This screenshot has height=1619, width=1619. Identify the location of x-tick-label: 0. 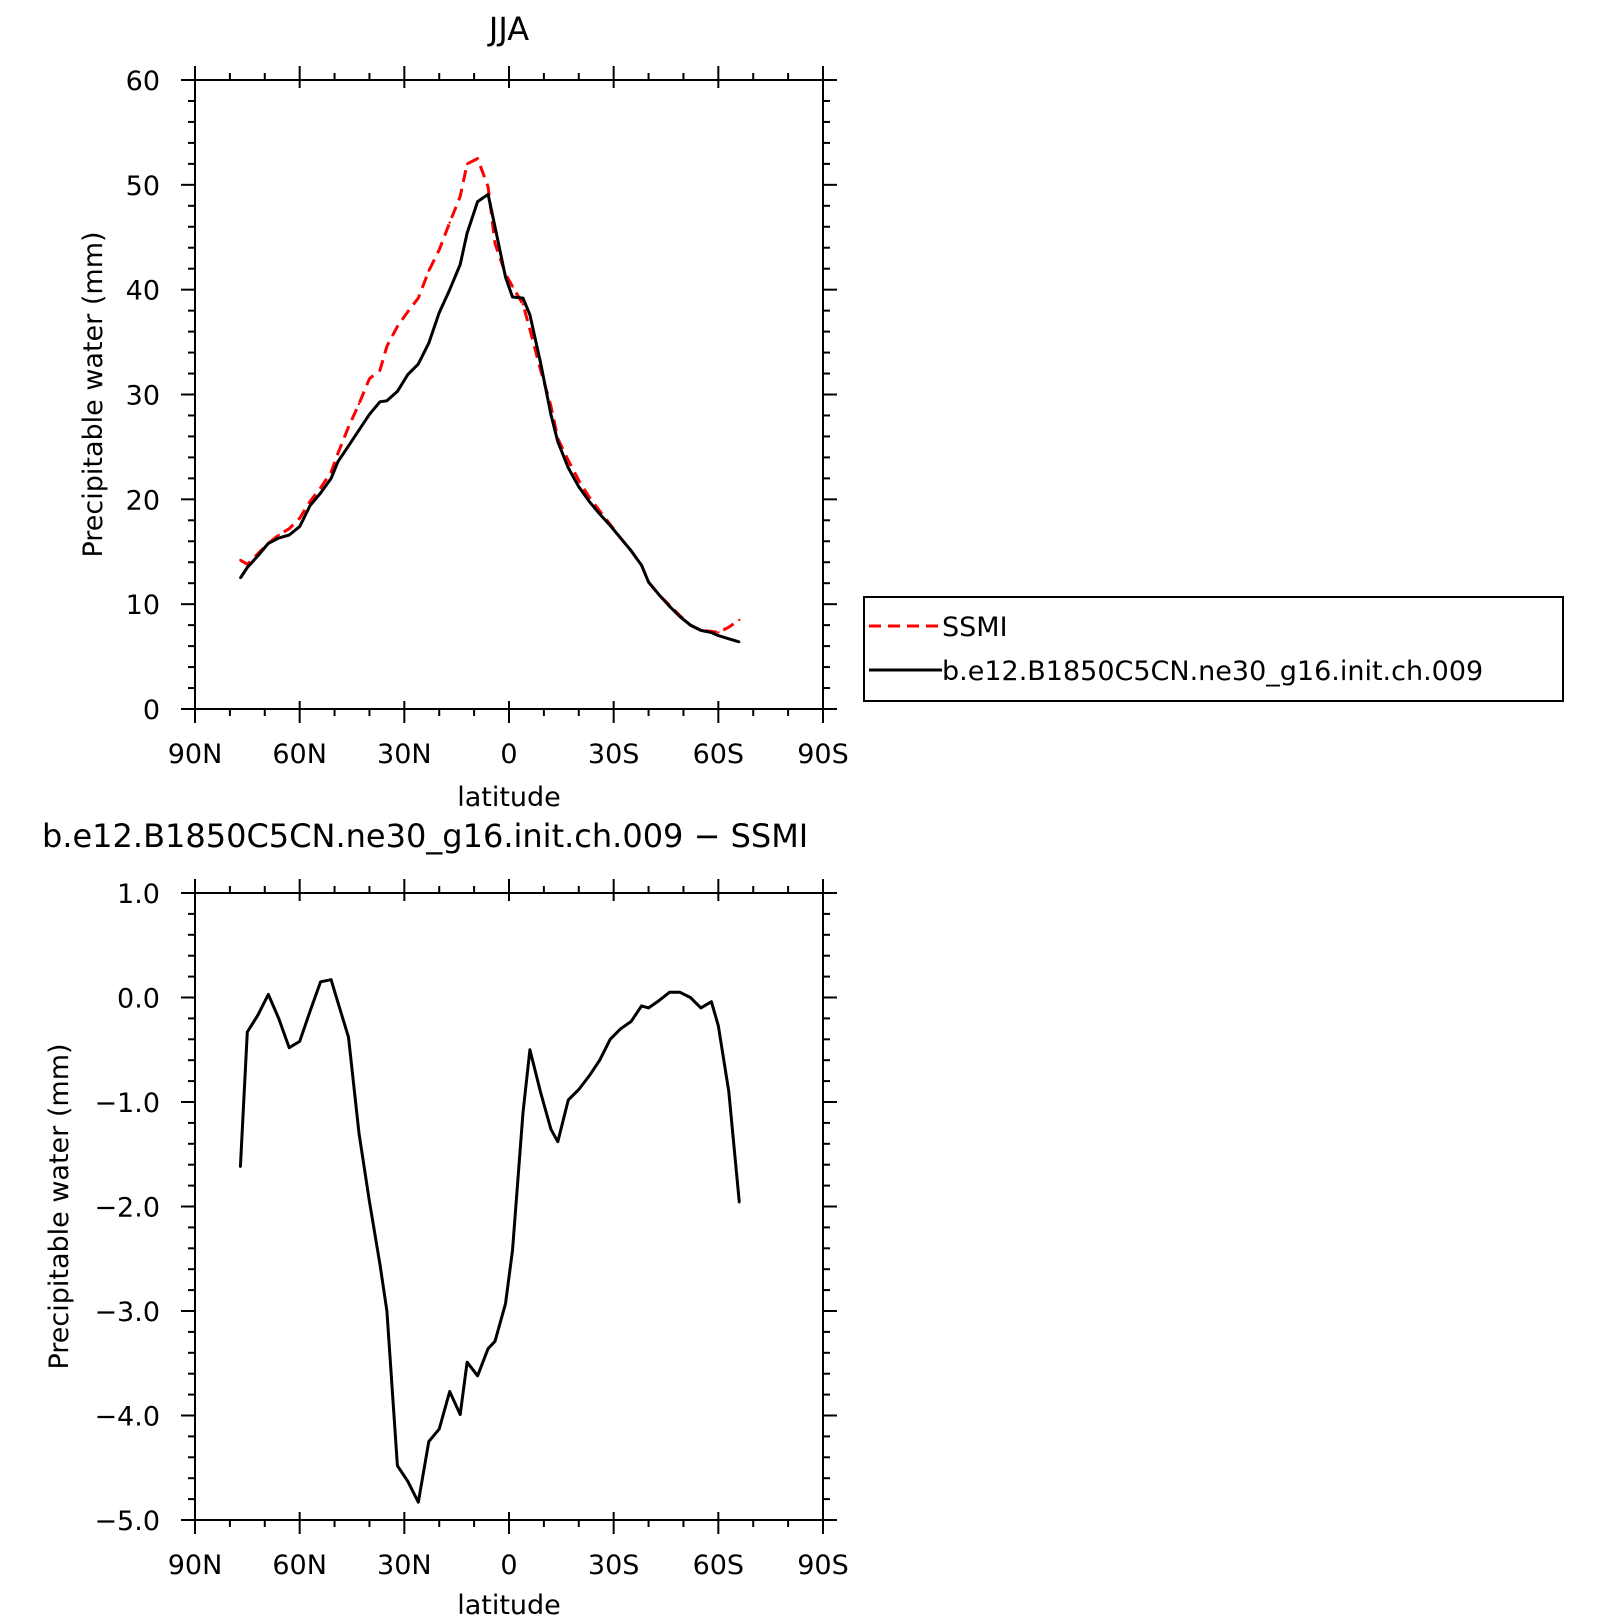
(508, 1565).